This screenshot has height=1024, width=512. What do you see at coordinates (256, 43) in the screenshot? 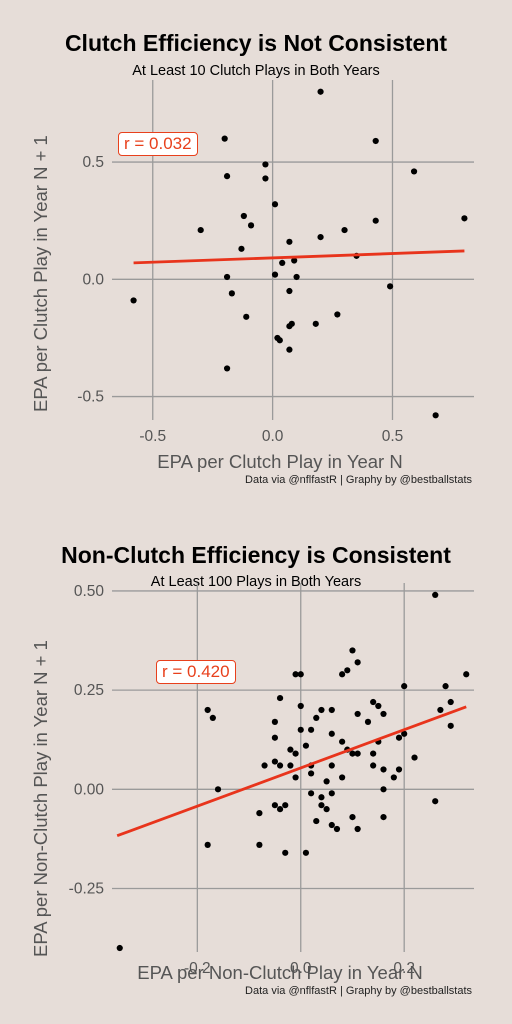
I see `chart-title: Clutch Efficiency is Not Consistent` at bounding box center [256, 43].